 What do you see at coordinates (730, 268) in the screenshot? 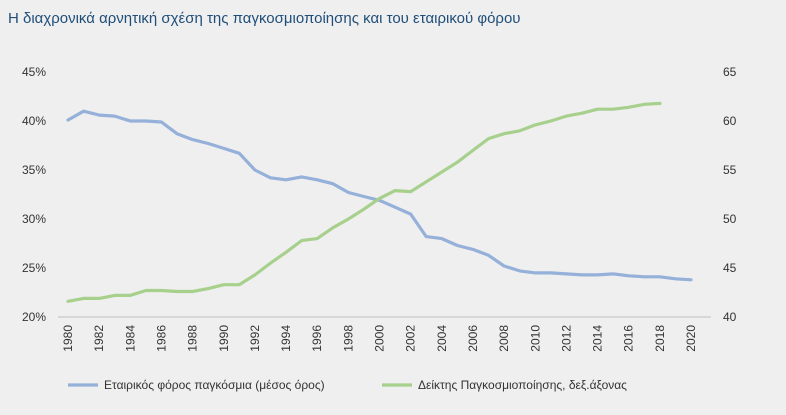
I see `right-tick-label: 45` at bounding box center [730, 268].